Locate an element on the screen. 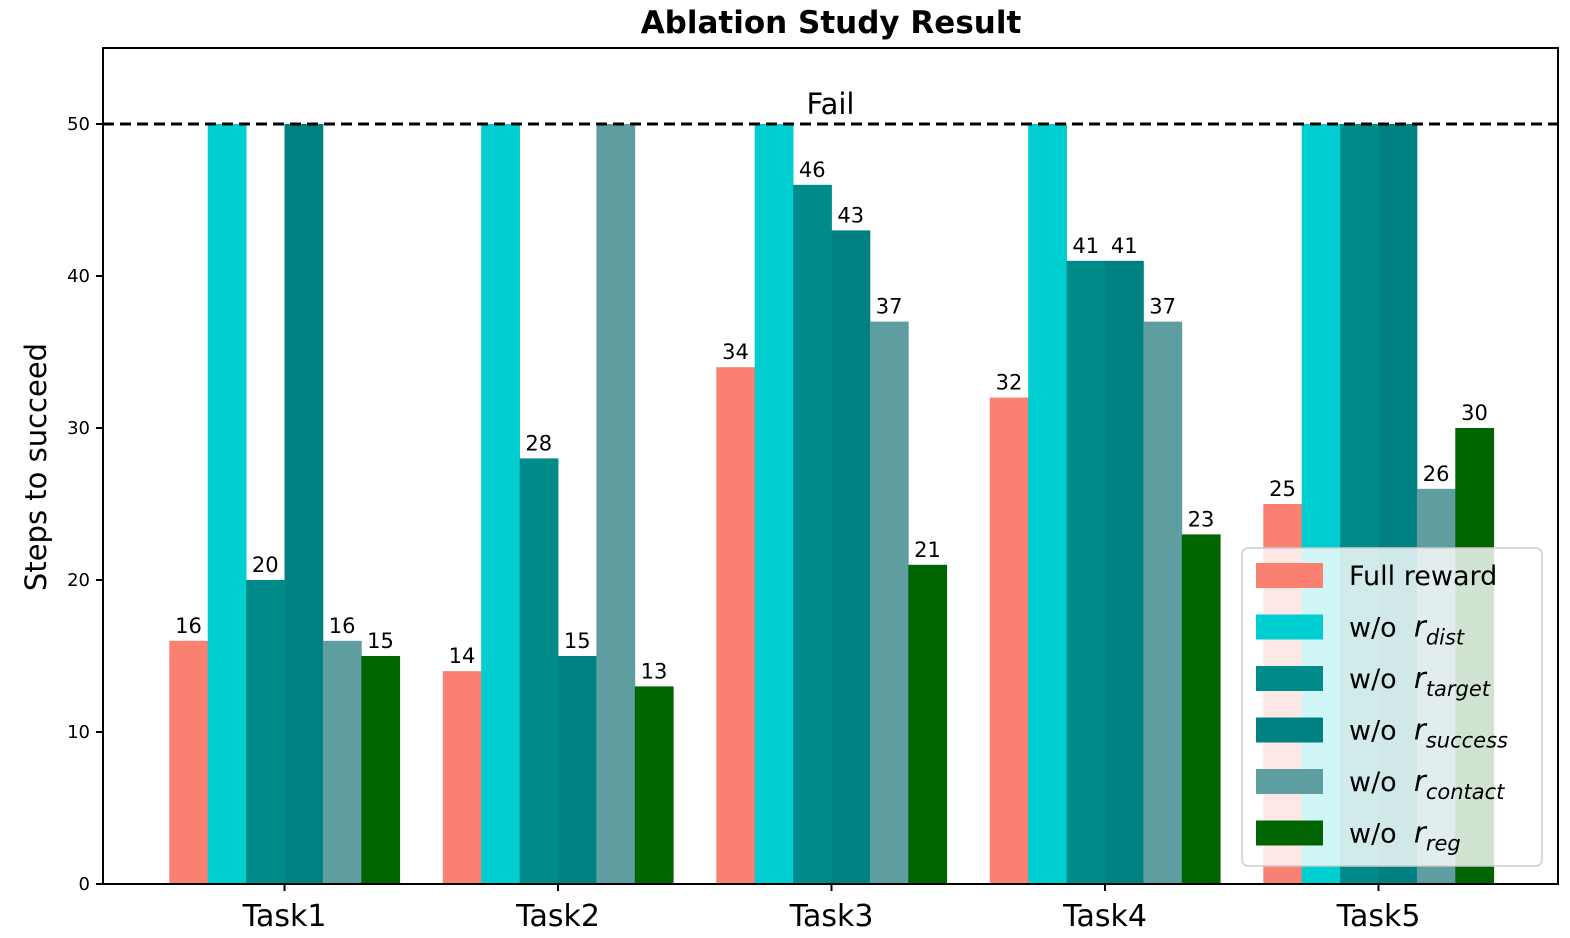 The height and width of the screenshot is (938, 1570). y-tick-label: 30 is located at coordinates (78, 428).